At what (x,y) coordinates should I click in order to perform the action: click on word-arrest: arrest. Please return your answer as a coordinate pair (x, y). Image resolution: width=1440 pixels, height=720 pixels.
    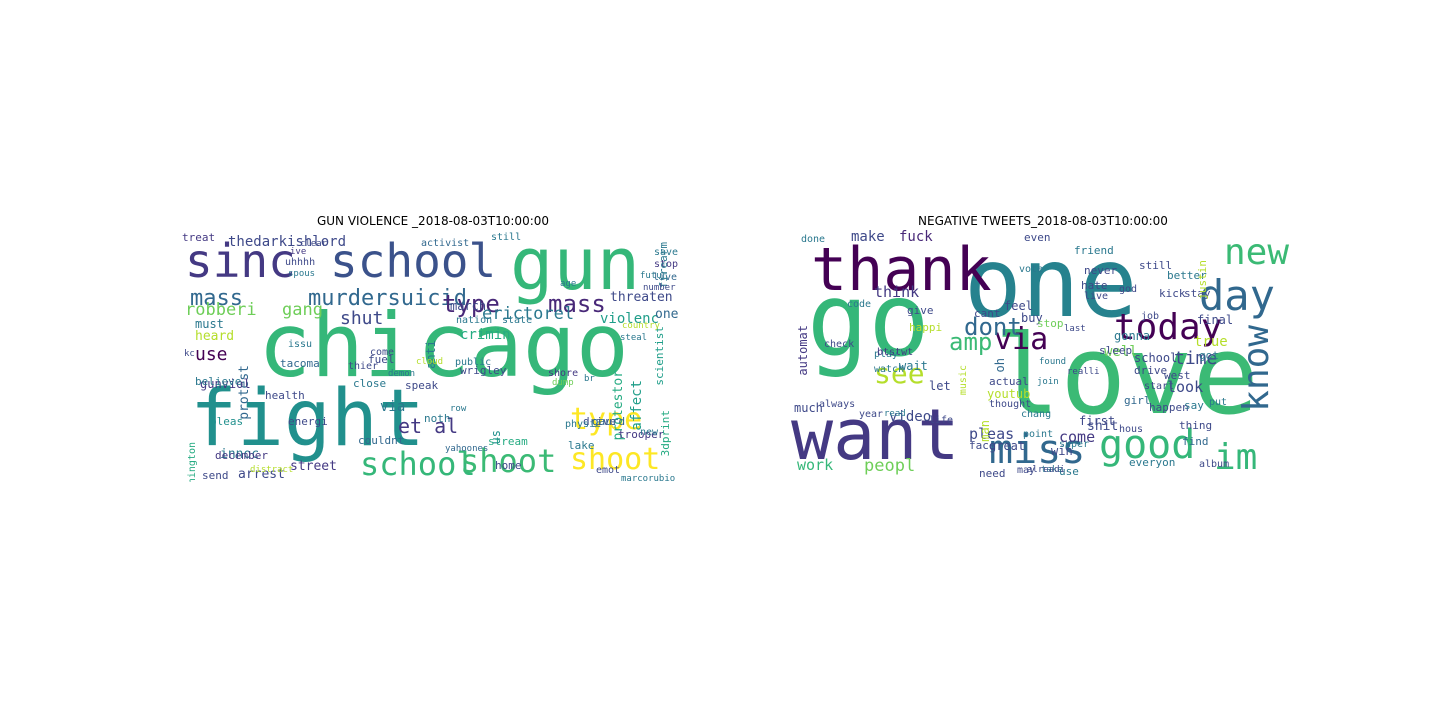
    Looking at the image, I should click on (261, 474).